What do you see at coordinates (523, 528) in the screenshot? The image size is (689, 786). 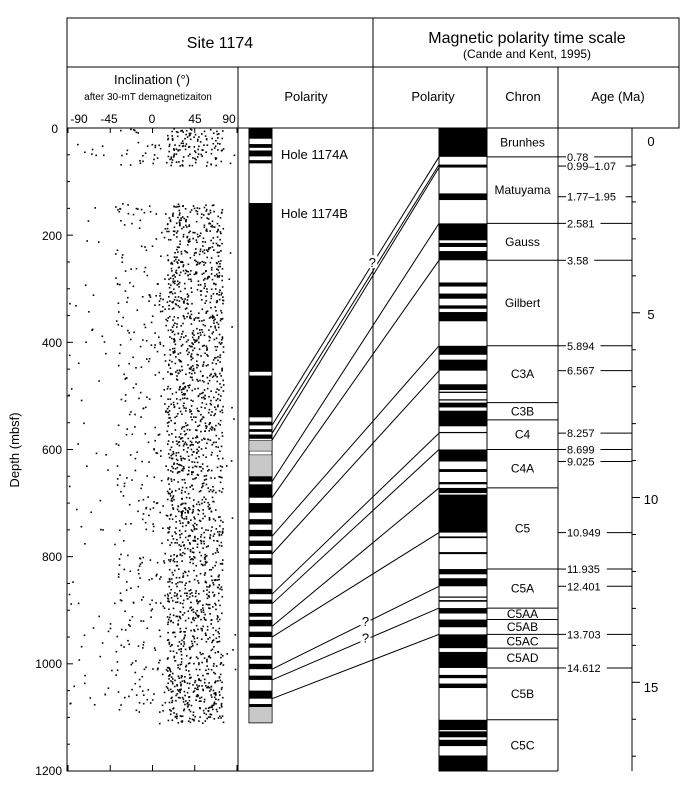 I see `chron-label: C5` at bounding box center [523, 528].